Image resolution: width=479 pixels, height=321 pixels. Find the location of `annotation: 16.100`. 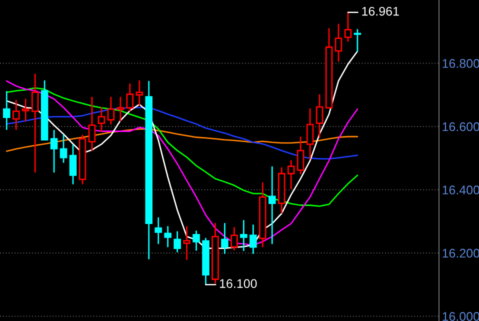

annotation: 16.100 is located at coordinates (238, 283).